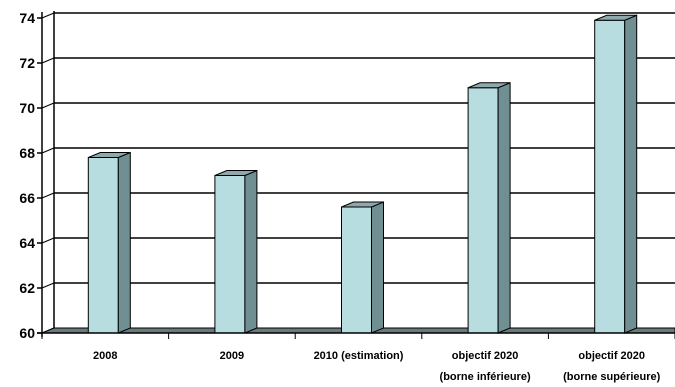  Describe the element at coordinates (612, 377) in the screenshot. I see `x-category-label: (borne supérieure)` at that location.